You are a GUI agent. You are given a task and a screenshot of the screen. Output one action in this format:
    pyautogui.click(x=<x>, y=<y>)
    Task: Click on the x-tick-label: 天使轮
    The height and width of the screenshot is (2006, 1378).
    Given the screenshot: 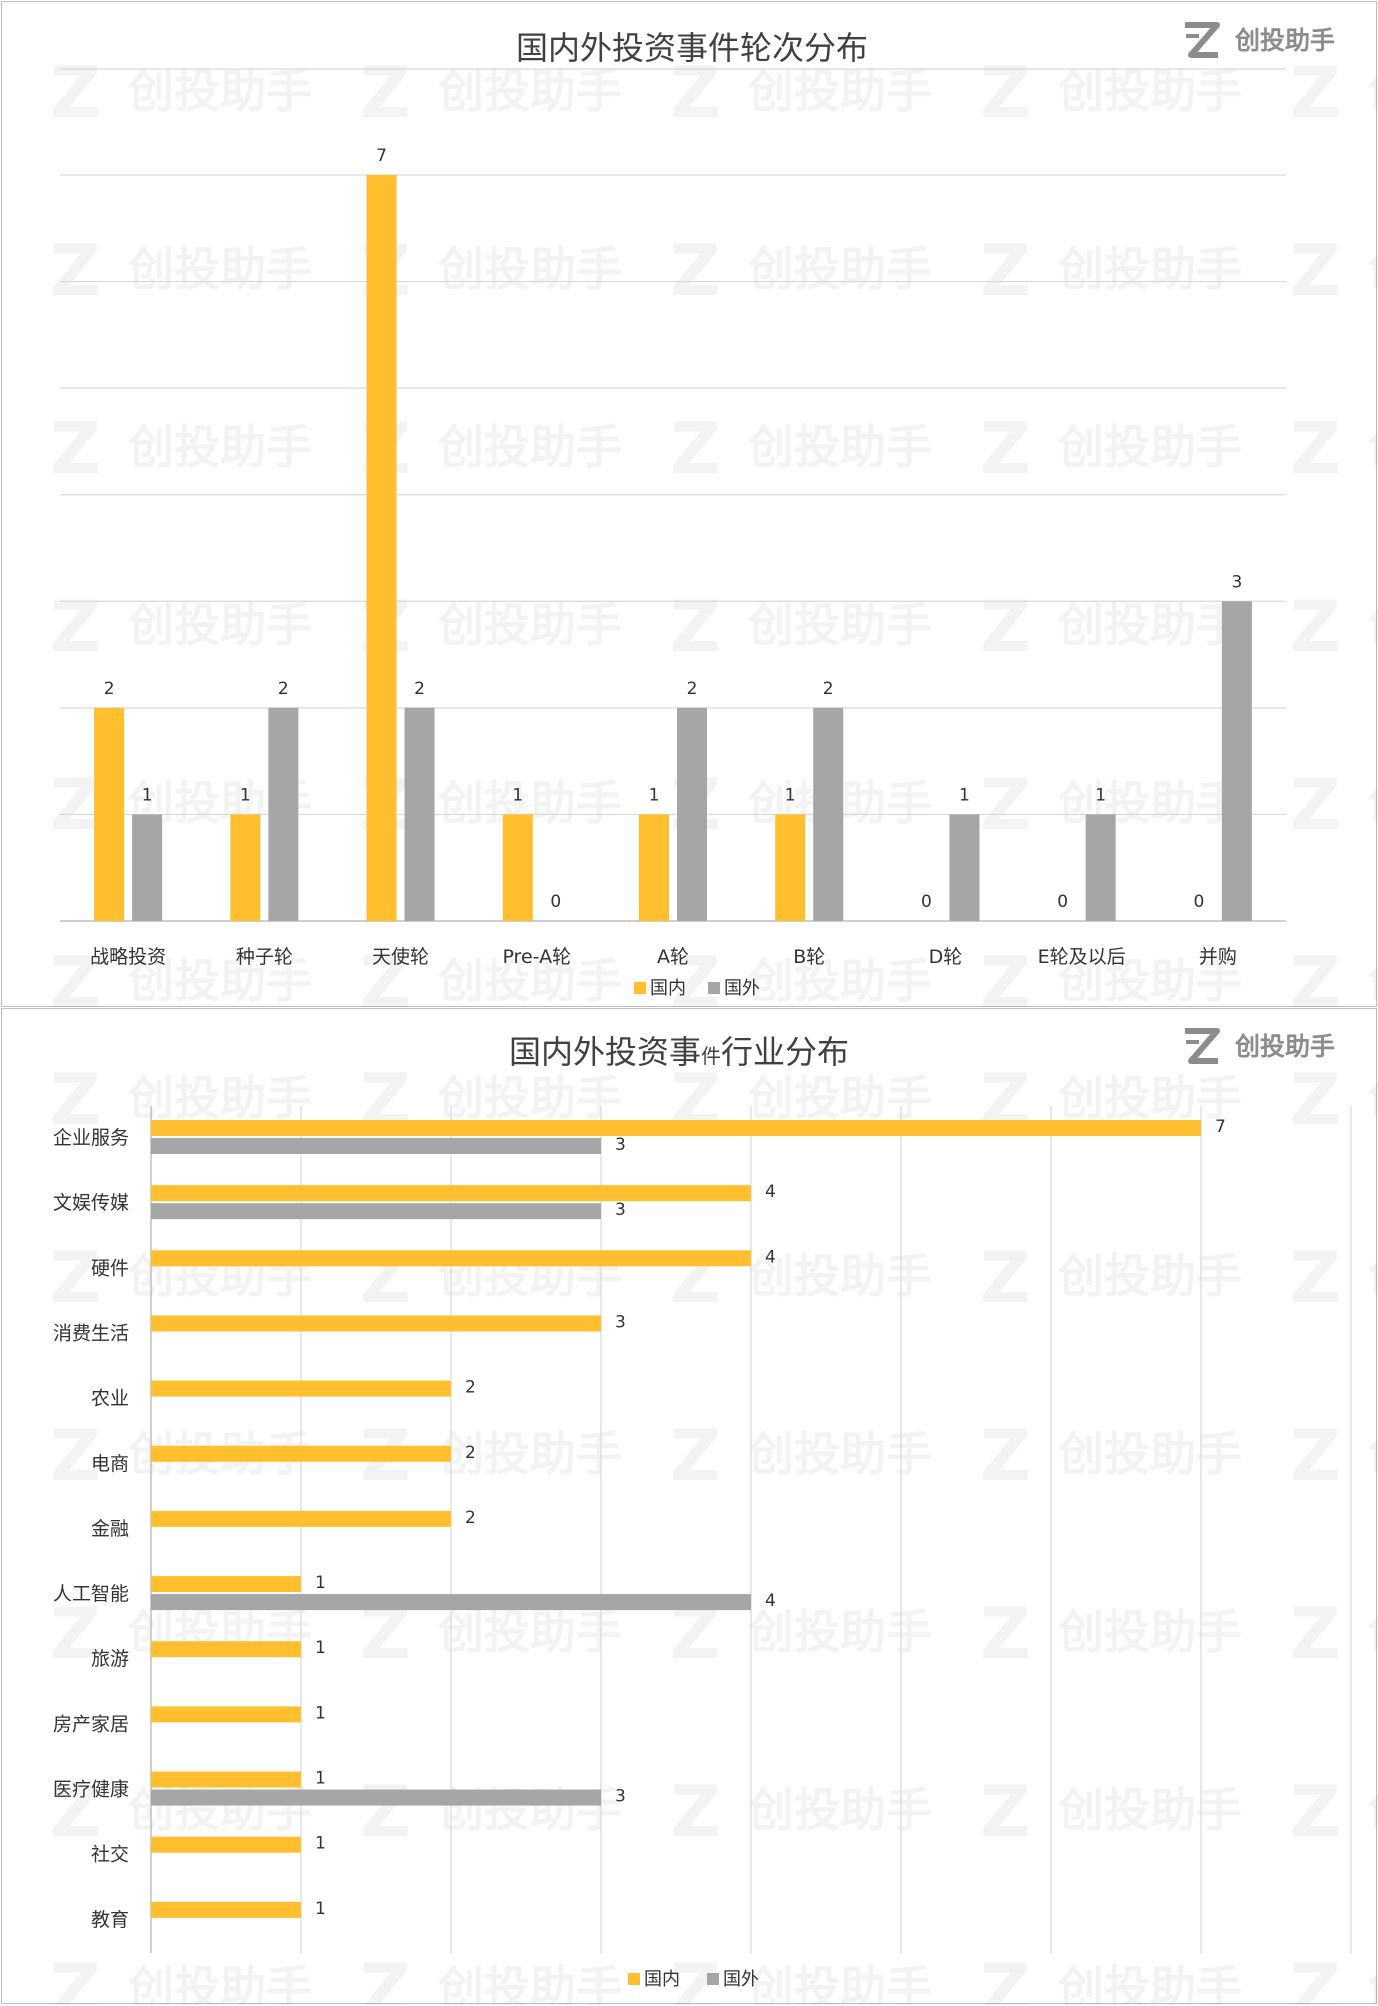 What is the action you would take?
    pyautogui.click(x=400, y=957)
    